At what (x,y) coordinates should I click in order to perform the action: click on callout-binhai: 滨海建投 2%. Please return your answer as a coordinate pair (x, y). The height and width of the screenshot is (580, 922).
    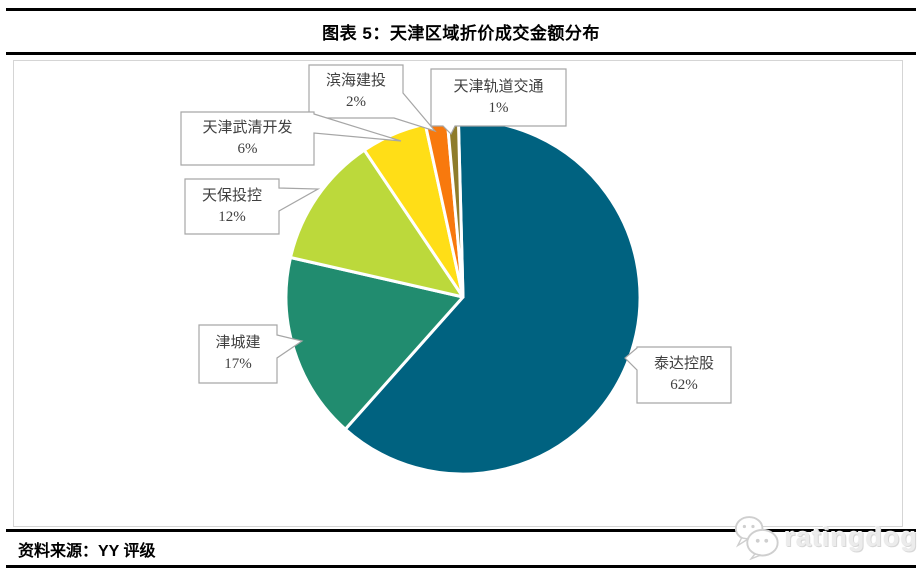
    Looking at the image, I should click on (356, 91).